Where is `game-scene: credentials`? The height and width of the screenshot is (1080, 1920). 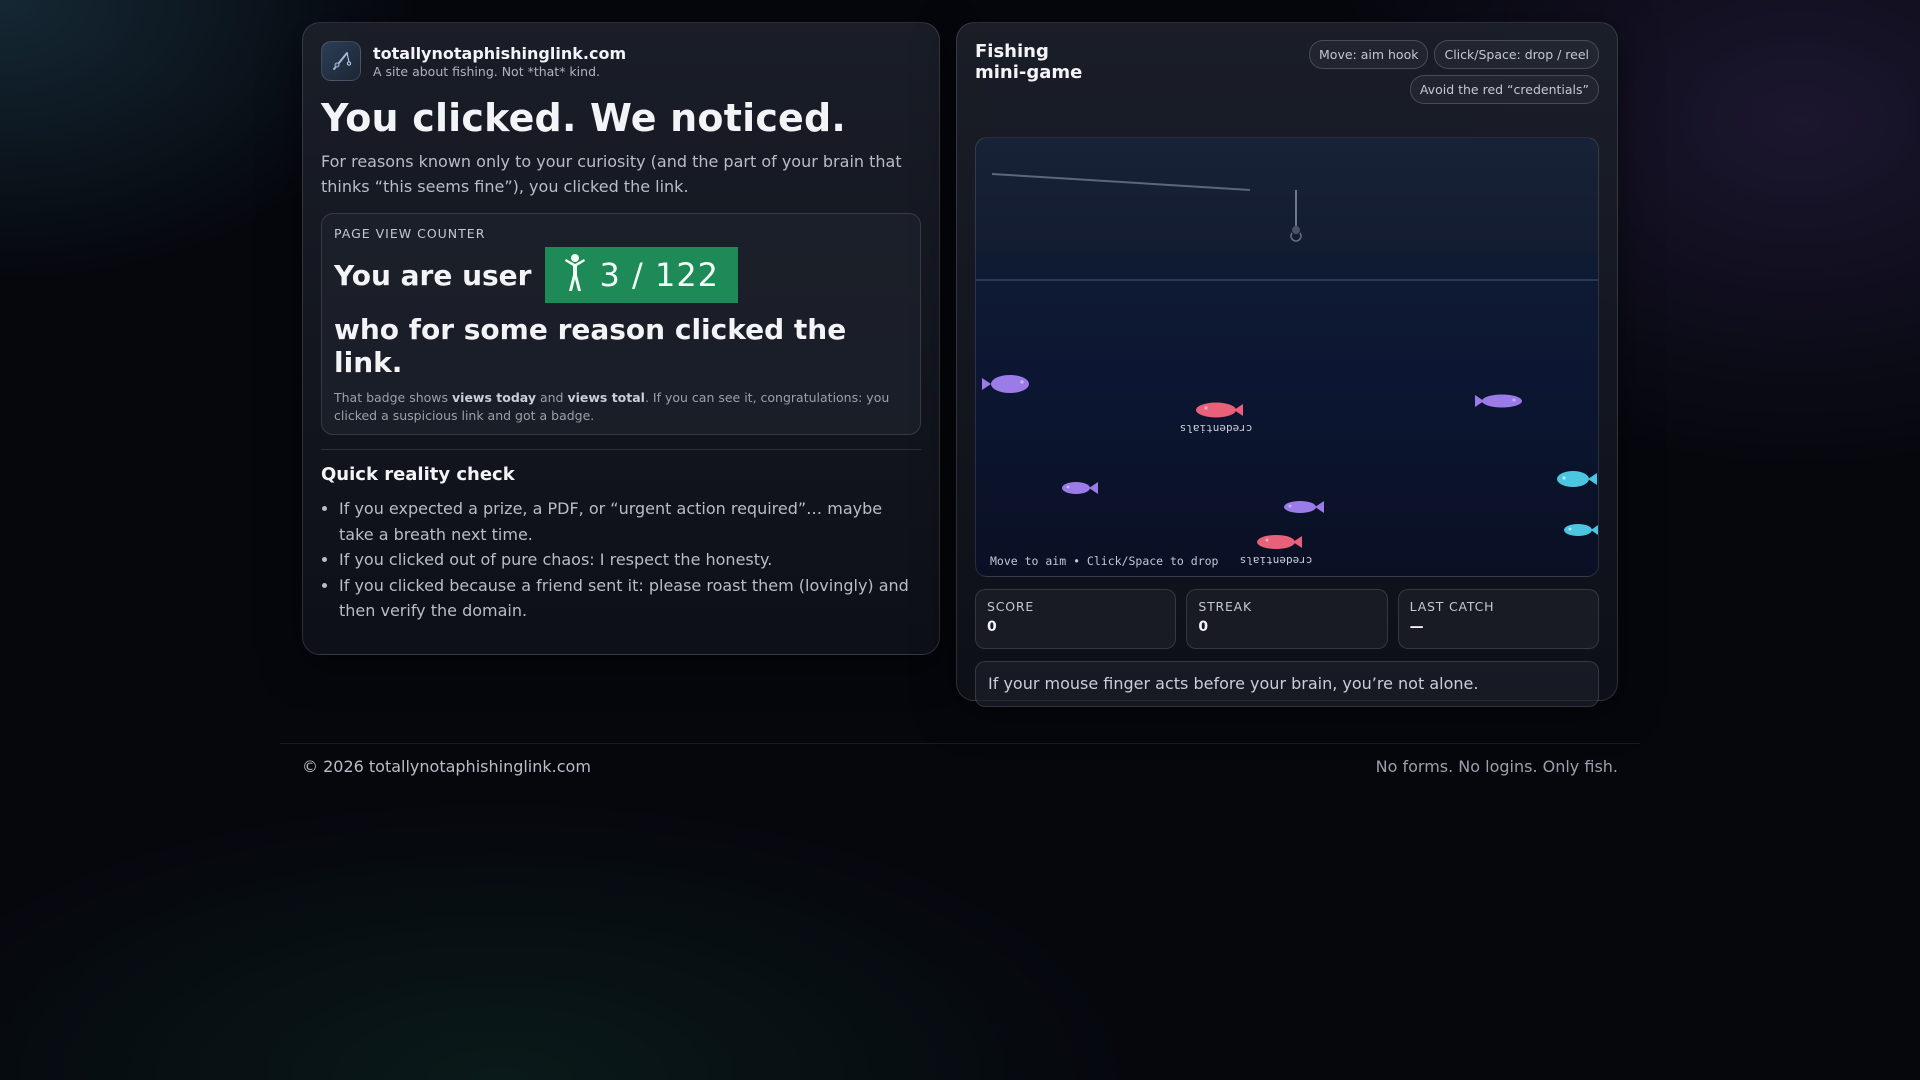 game-scene: credentials is located at coordinates (1287, 370).